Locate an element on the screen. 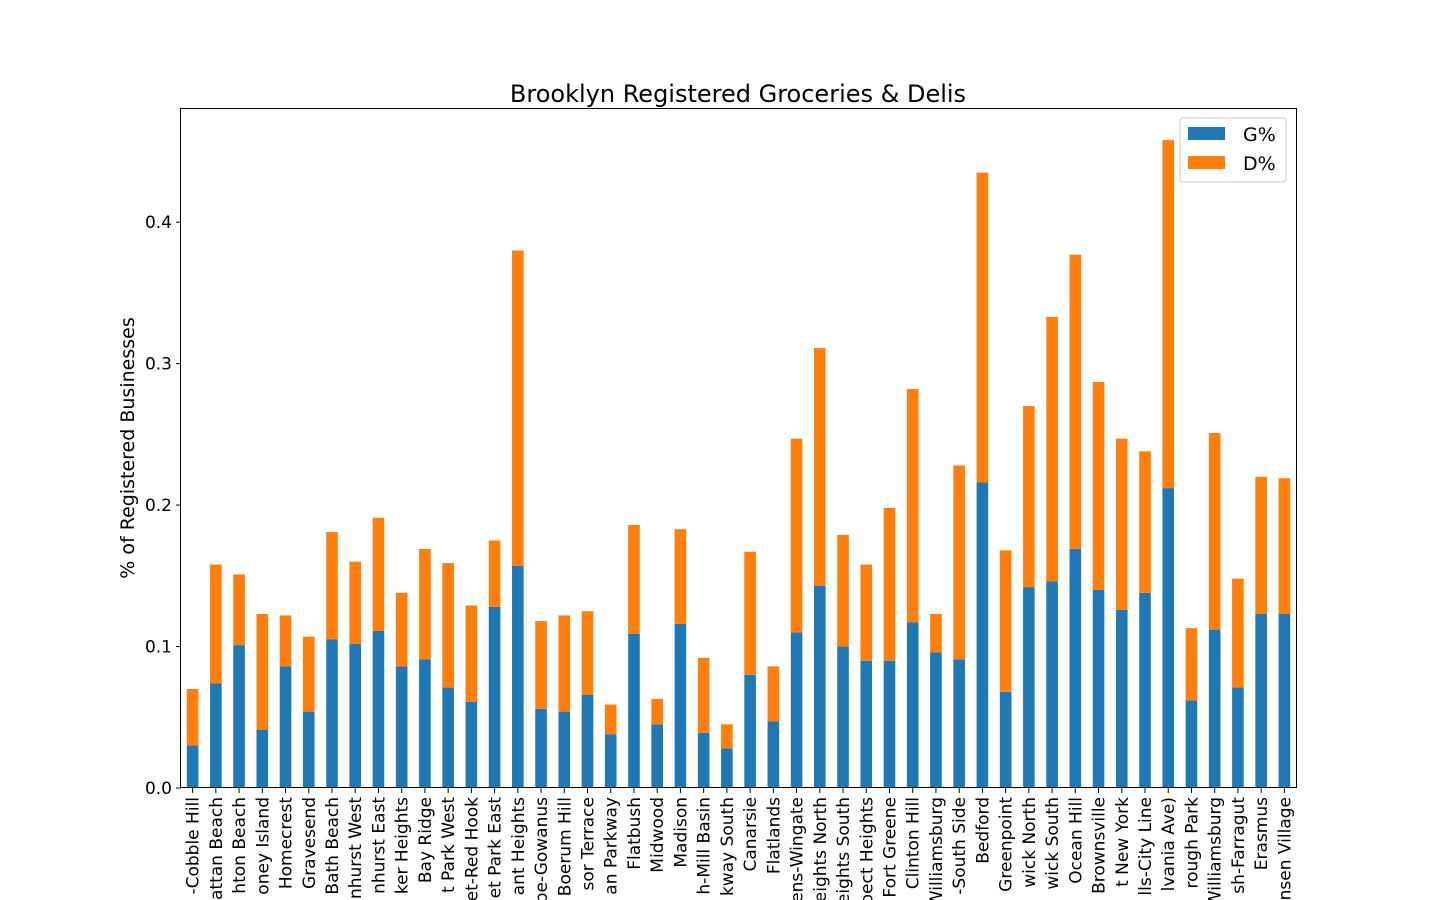 The width and height of the screenshot is (1440, 900). x-tick-label: Ocean Hill is located at coordinates (1076, 840).